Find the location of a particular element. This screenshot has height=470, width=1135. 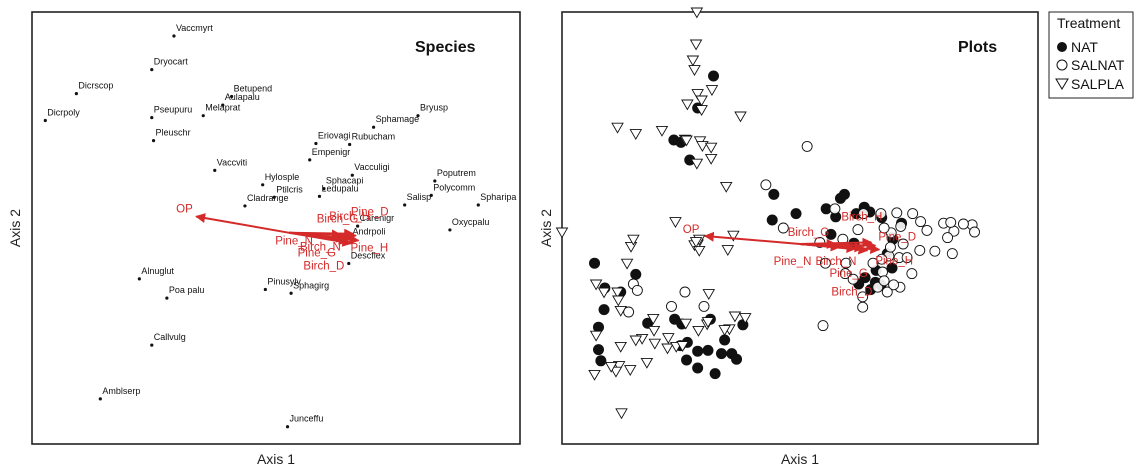

species-label-poputrem: Poputrem is located at coordinates (456, 173).